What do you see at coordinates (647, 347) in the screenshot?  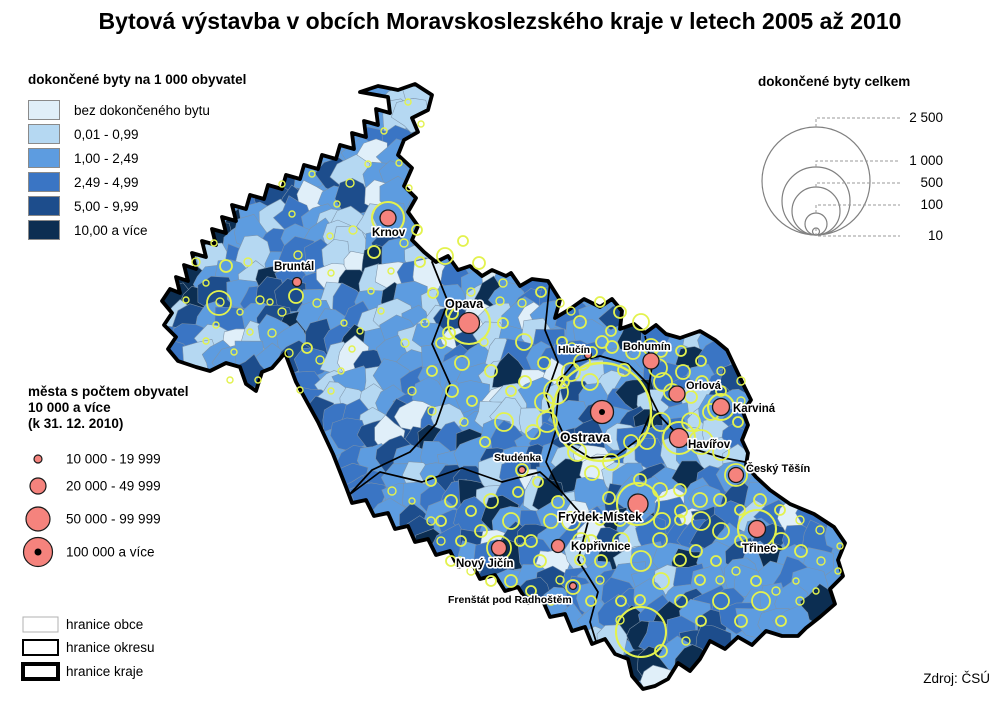 I see `city-label: Bohumín` at bounding box center [647, 347].